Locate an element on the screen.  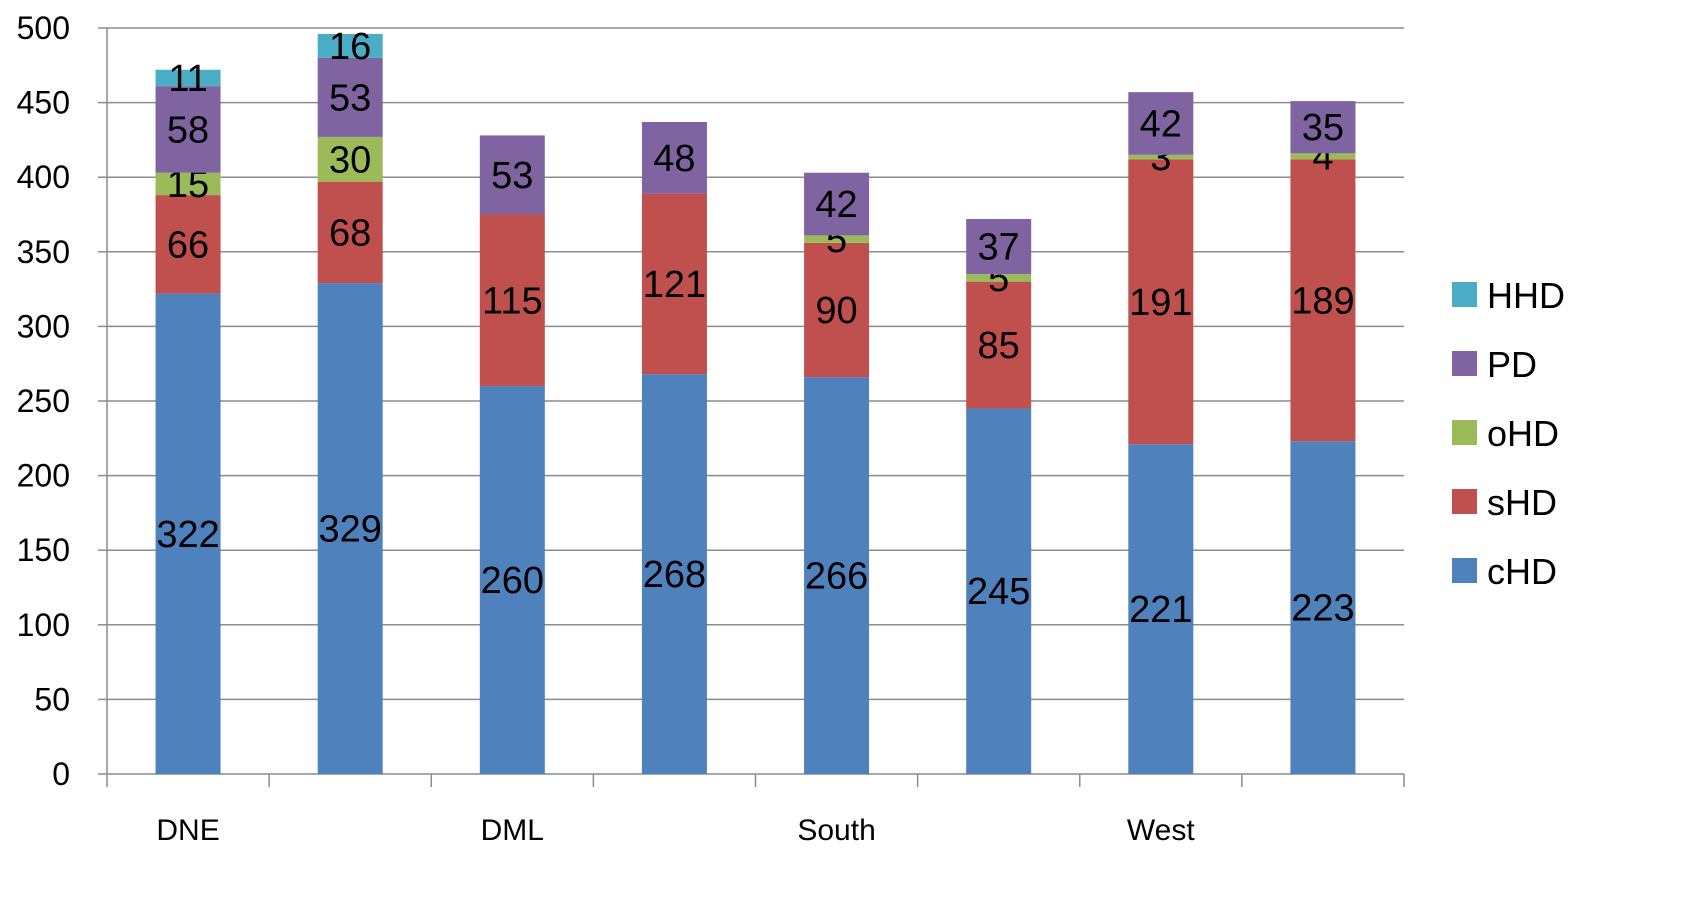
data-label: 85 is located at coordinates (999, 346).